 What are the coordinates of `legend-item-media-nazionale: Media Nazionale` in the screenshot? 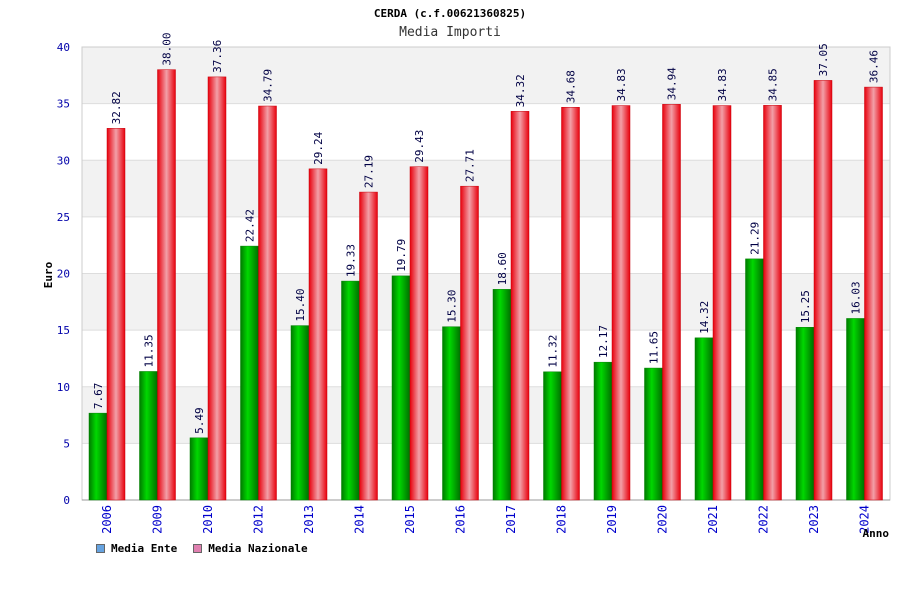 It's located at (250, 548).